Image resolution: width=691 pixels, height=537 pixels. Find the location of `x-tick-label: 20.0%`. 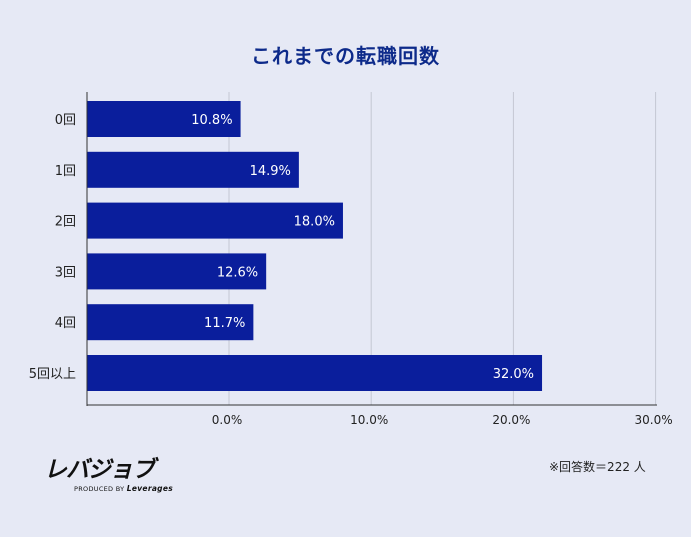

x-tick-label: 20.0% is located at coordinates (511, 420).